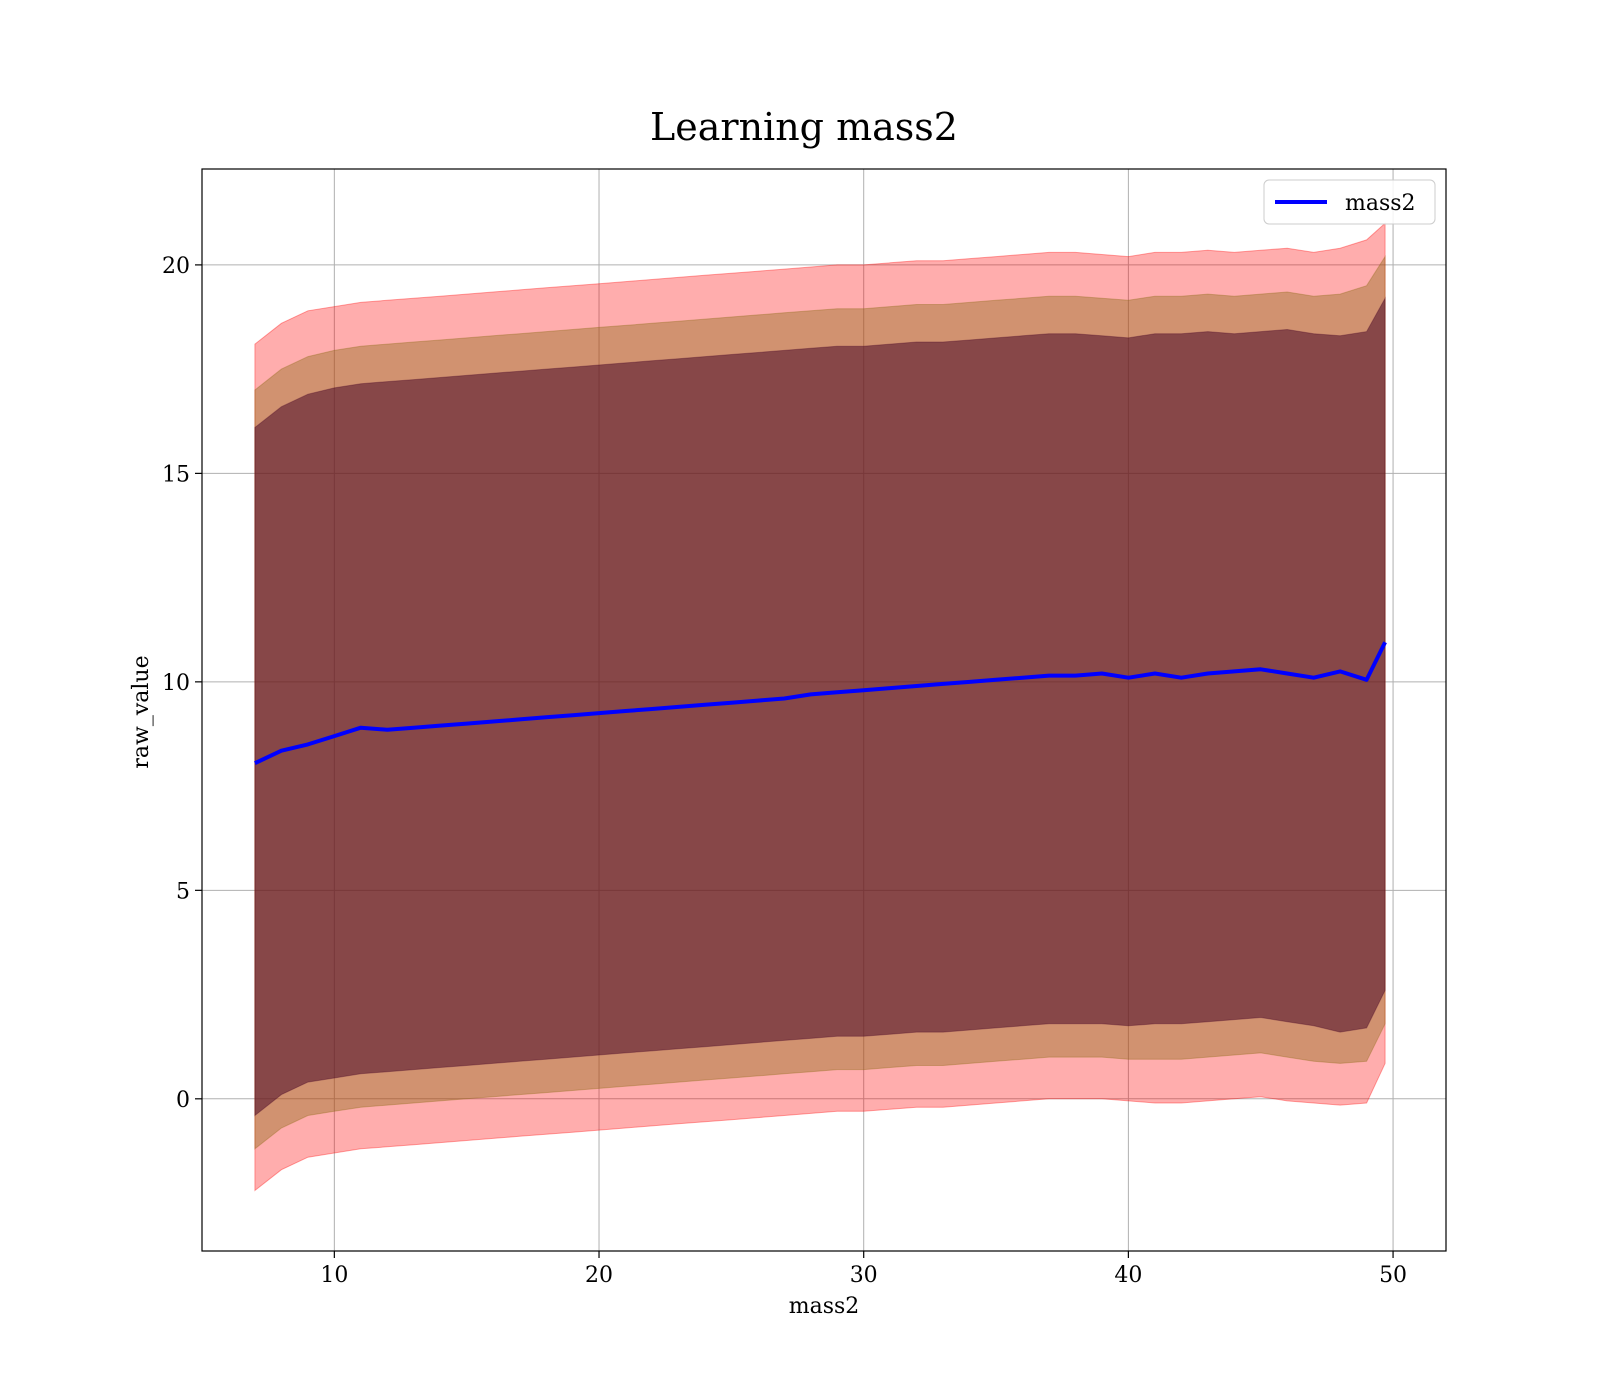  I want to click on x-tick-label: 10, so click(334, 1275).